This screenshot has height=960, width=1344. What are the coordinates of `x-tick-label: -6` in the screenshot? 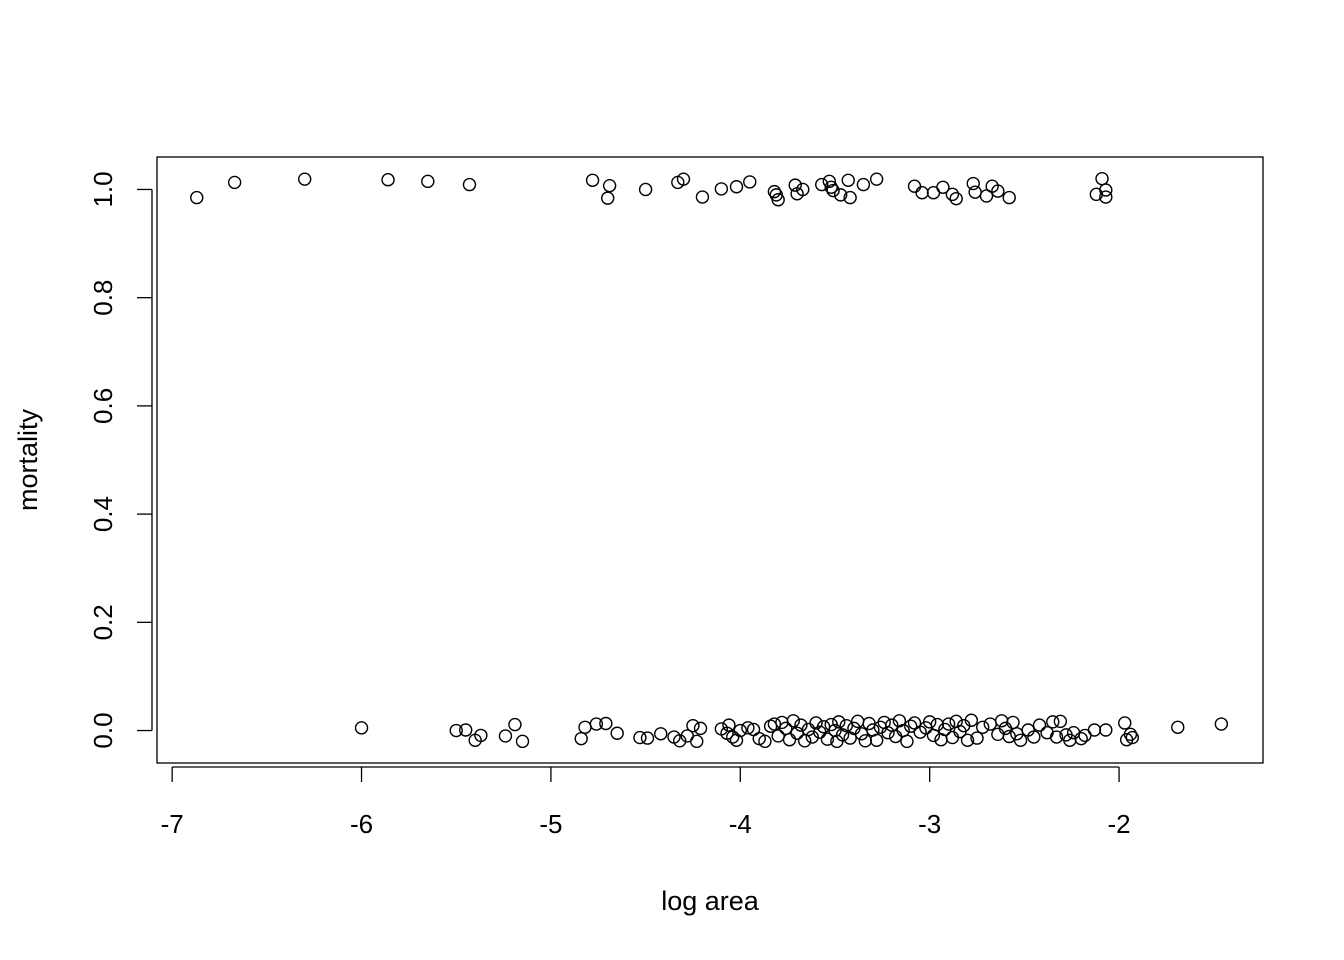 It's located at (361, 824).